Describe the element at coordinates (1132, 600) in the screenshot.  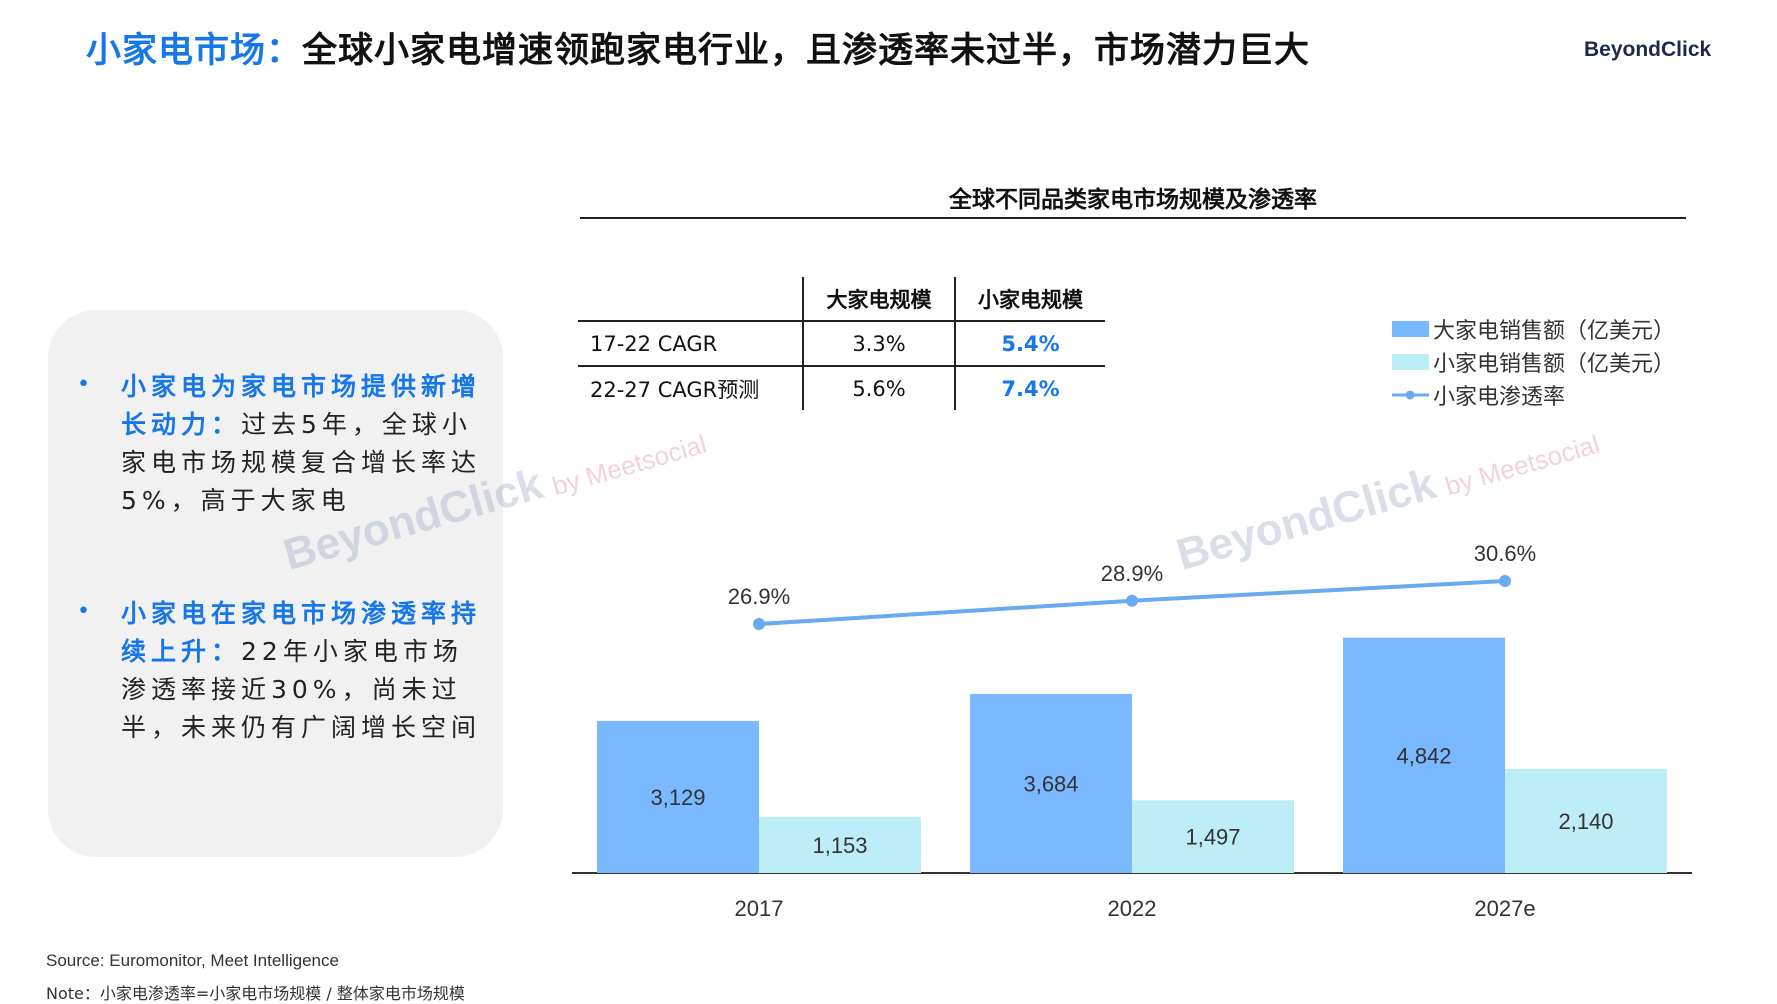
I see `rate-point-2022` at that location.